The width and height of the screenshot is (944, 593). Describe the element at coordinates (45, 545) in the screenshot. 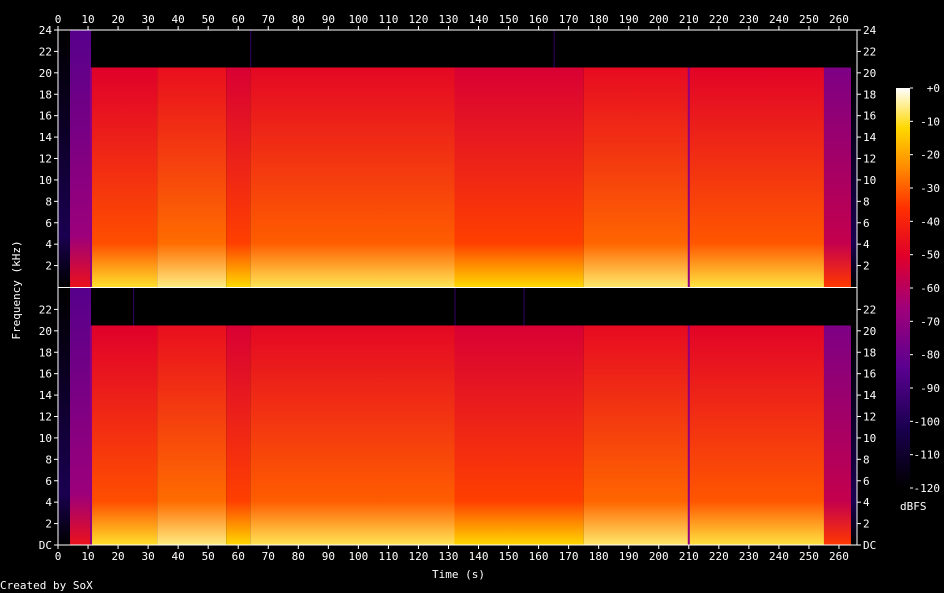

I see `y-tick-label-left: DC` at that location.